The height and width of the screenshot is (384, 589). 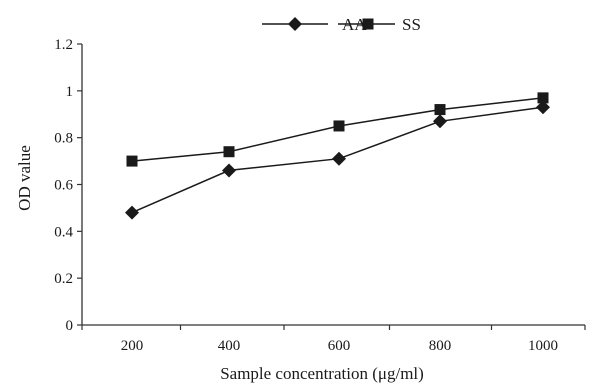 I want to click on series-ss, so click(x=337, y=129).